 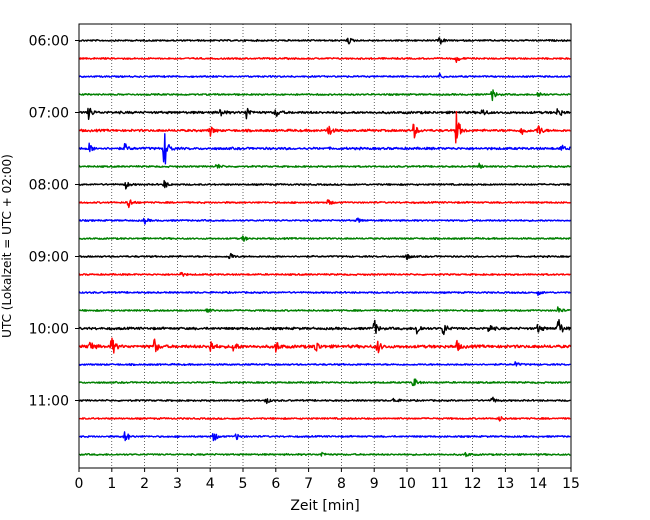 I want to click on x-tick-label: 13, so click(x=505, y=484).